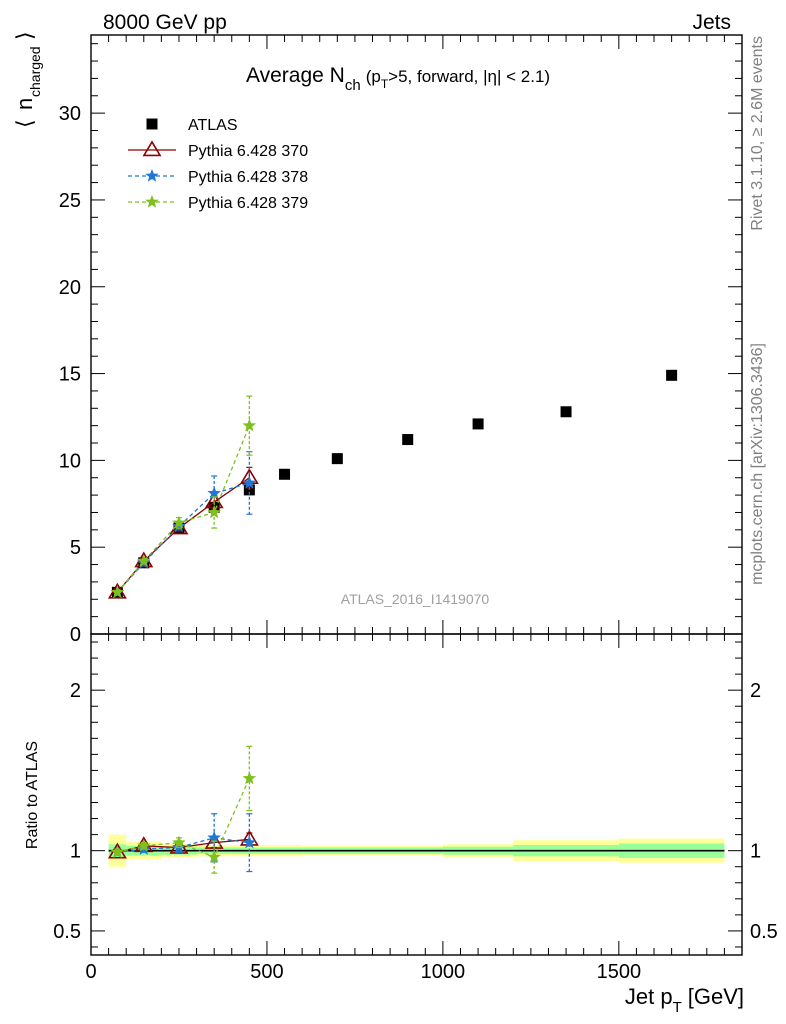  What do you see at coordinates (75, 852) in the screenshot?
I see `ratio-ytick-label-left-1: 1` at bounding box center [75, 852].